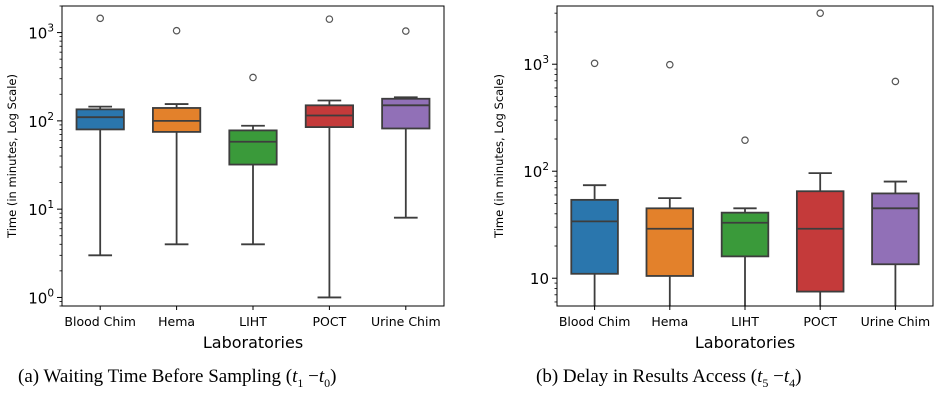 The height and width of the screenshot is (402, 934). Describe the element at coordinates (536, 171) in the screenshot. I see `y-tick-label-1: 10²` at that location.